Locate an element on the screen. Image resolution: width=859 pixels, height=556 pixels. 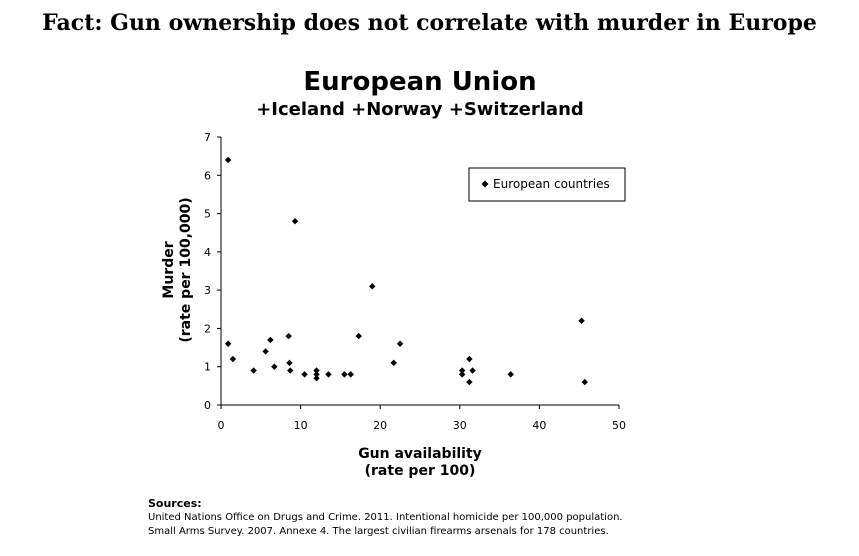
x-axis-subtitle: (rate per 100) is located at coordinates (420, 471).